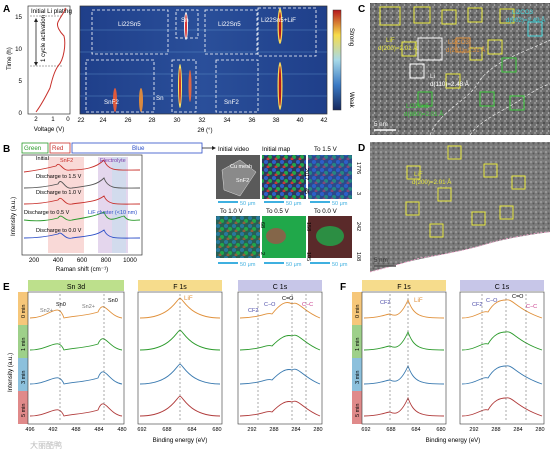  I want to click on voltage-curve, so click(51, 60).